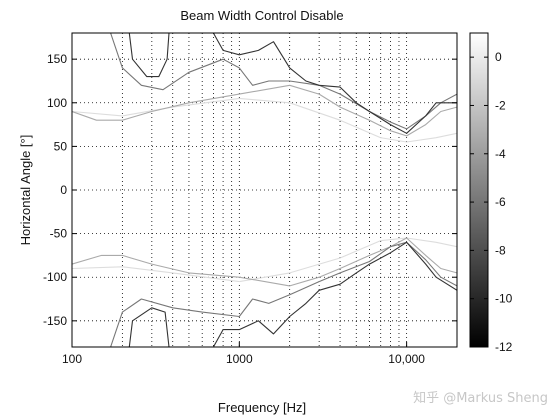 The width and height of the screenshot is (560, 420). What do you see at coordinates (239, 359) in the screenshot?
I see `x-tick-label: 1000` at bounding box center [239, 359].